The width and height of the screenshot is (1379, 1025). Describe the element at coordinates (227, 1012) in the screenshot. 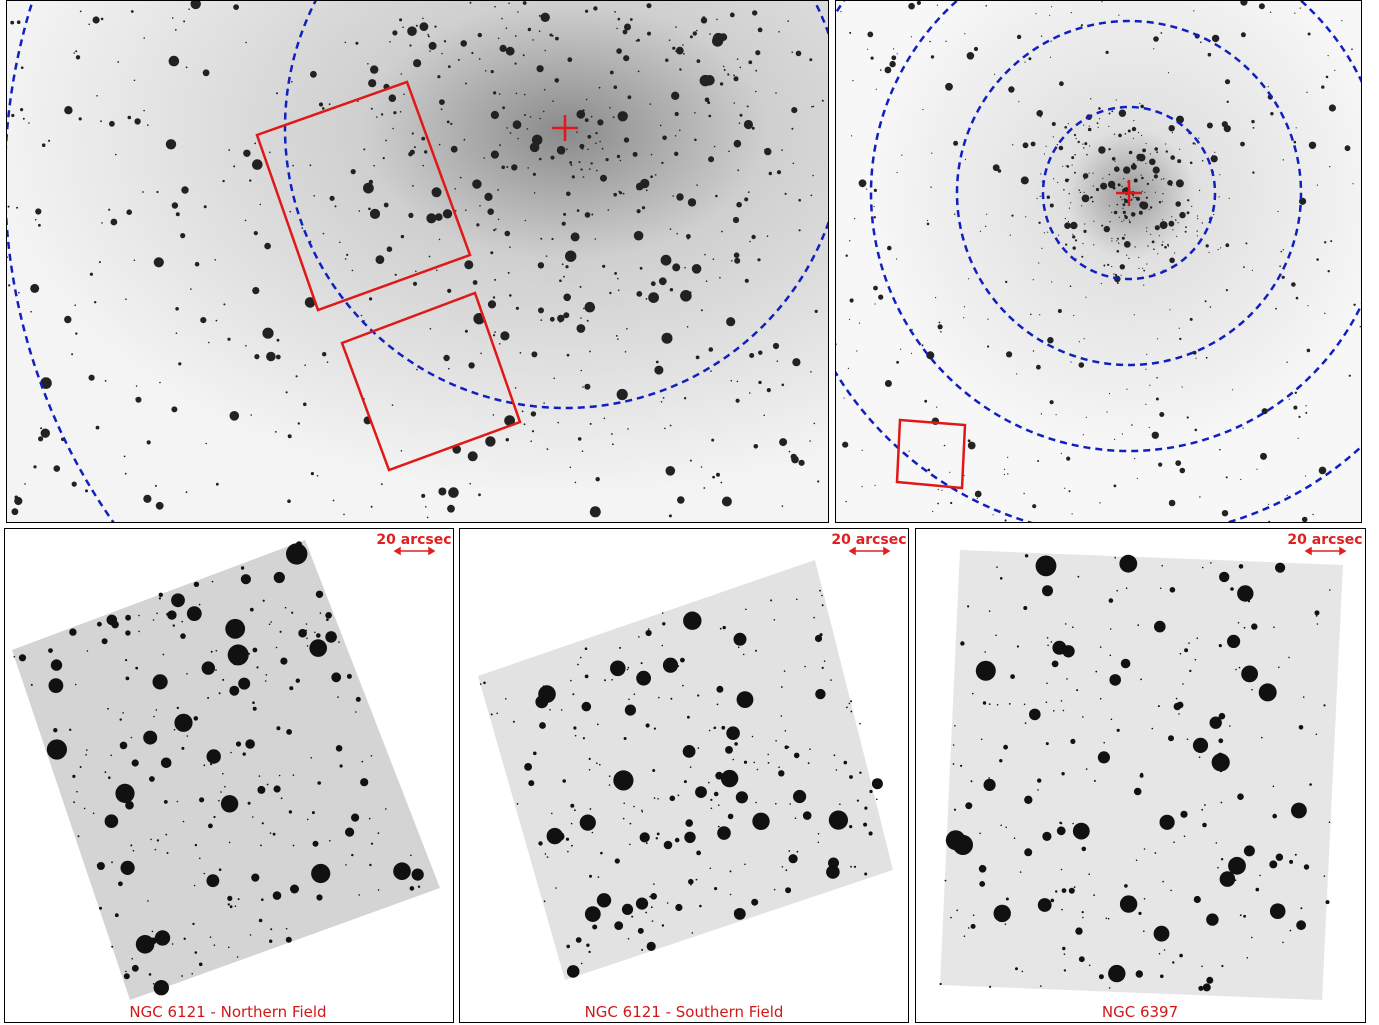

I see `caption: NGC 6121 - Northern Field` at that location.